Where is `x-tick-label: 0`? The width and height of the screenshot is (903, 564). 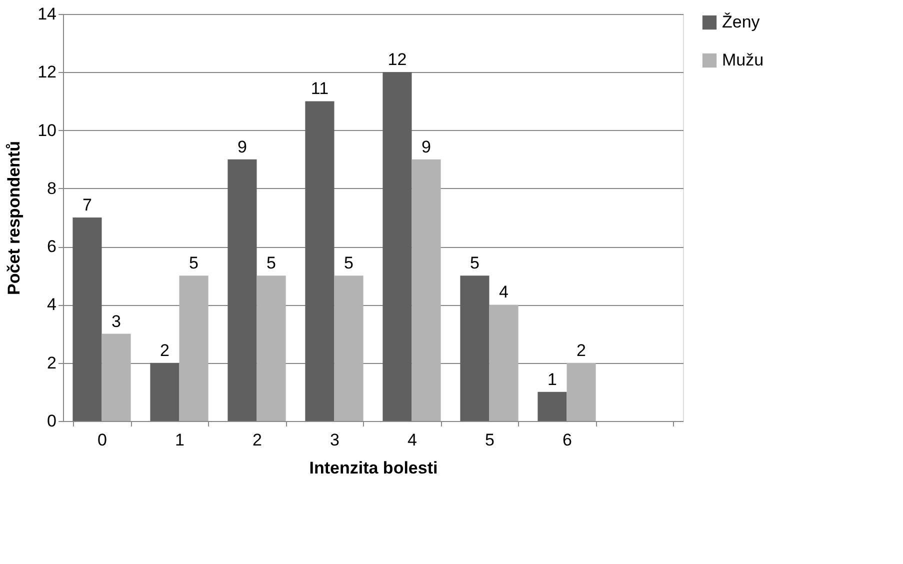
x-tick-label: 0 is located at coordinates (102, 440).